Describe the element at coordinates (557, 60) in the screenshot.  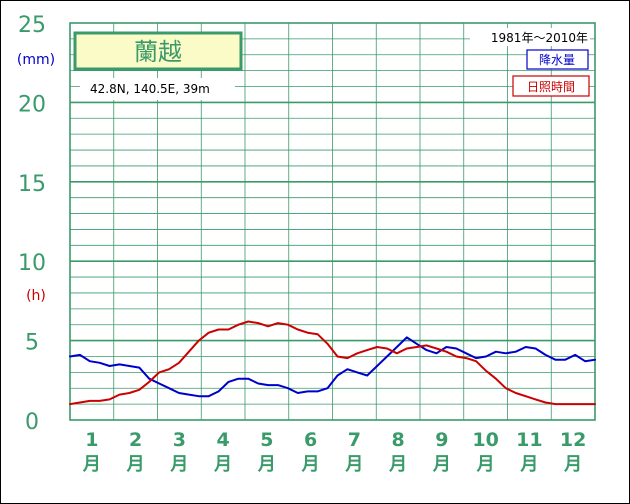
I see `legend-precip: 降水量` at that location.